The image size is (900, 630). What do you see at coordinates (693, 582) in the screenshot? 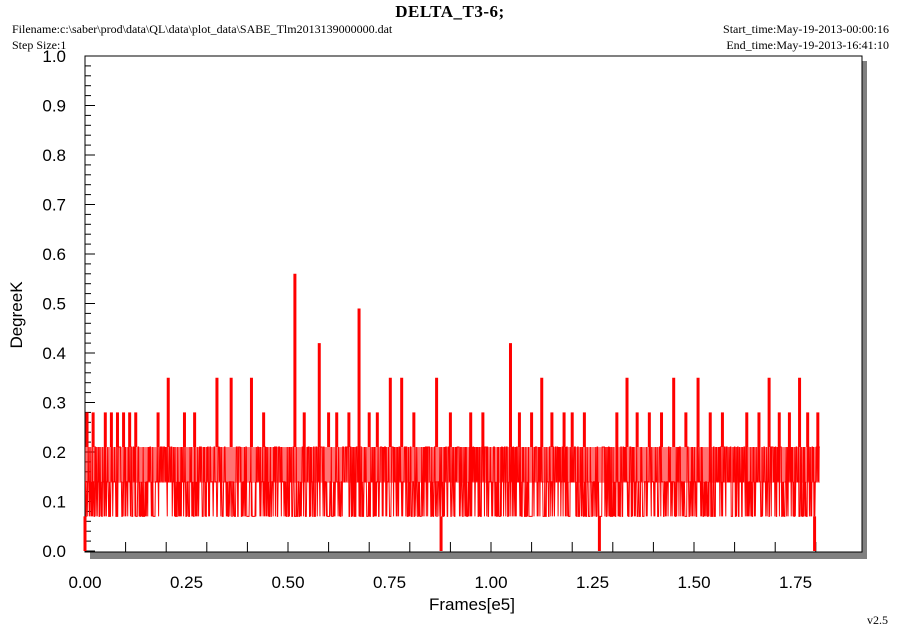
I see `x-tick-label: 1.50` at bounding box center [693, 582].